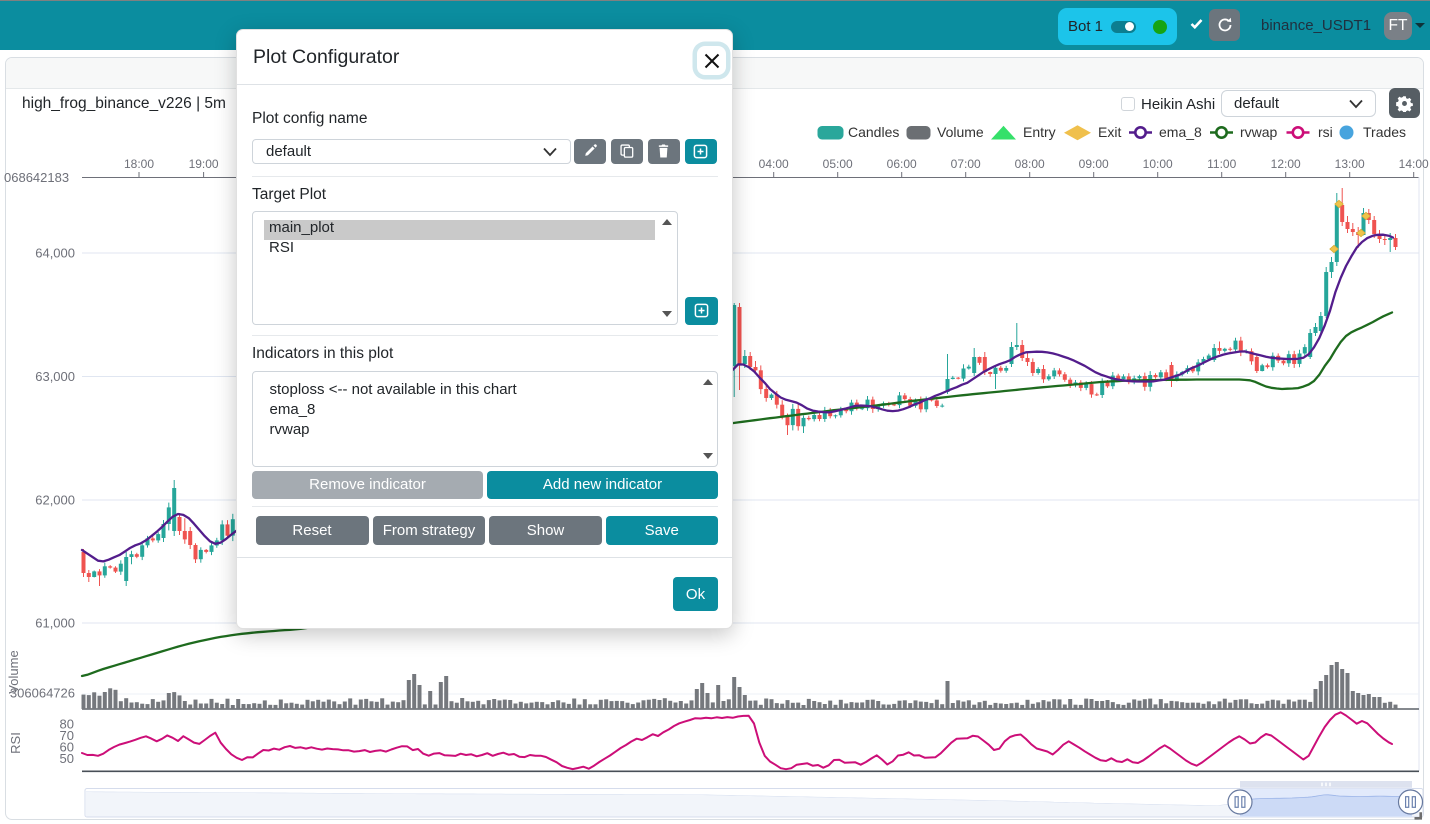  I want to click on svg-text: 19:00, so click(204, 164).